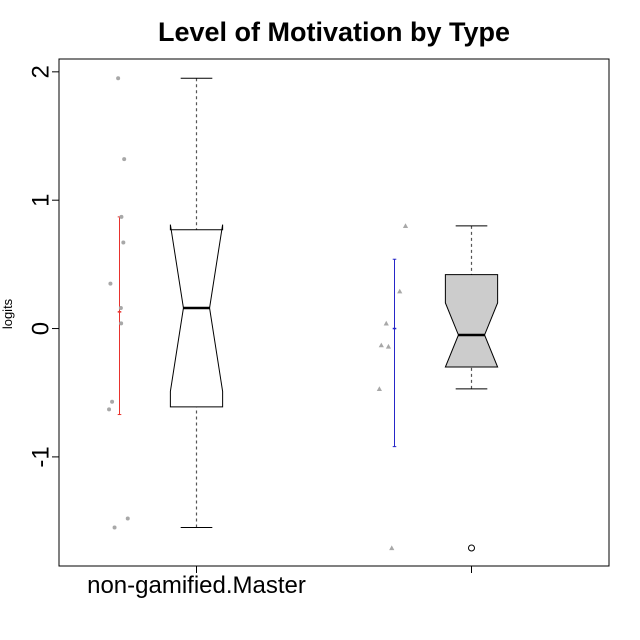 Image resolution: width=640 pixels, height=640 pixels. What do you see at coordinates (41, 71) in the screenshot?
I see `y-tick-label: 2` at bounding box center [41, 71].